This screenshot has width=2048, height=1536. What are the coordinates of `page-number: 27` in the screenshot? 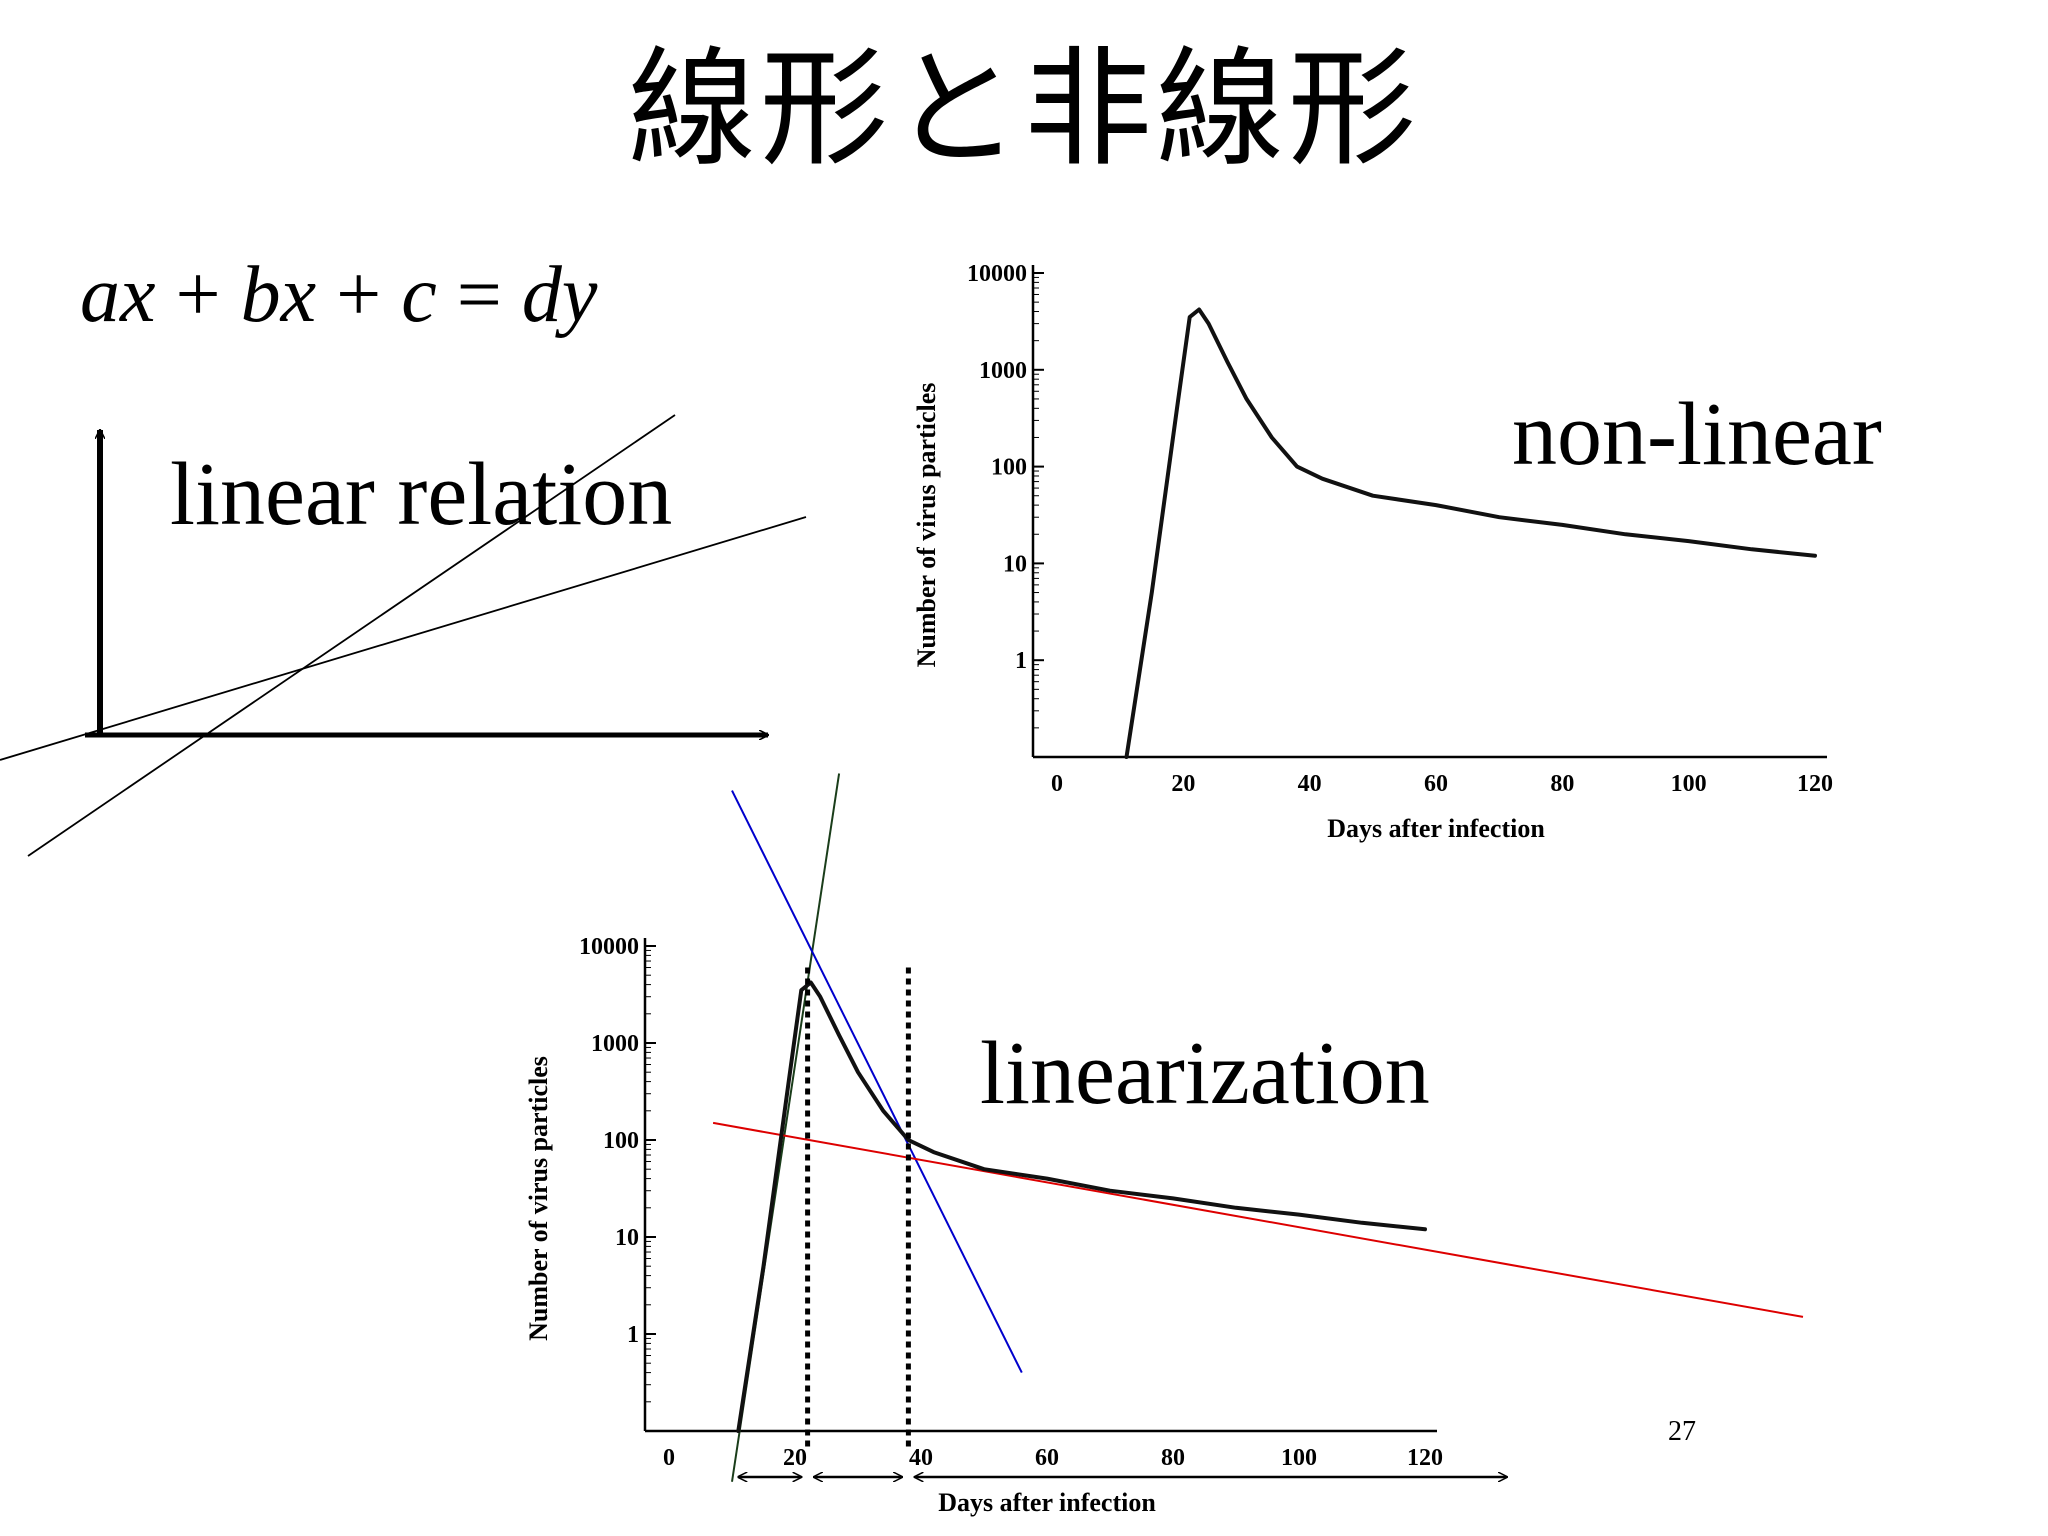 It's located at (1682, 1431).